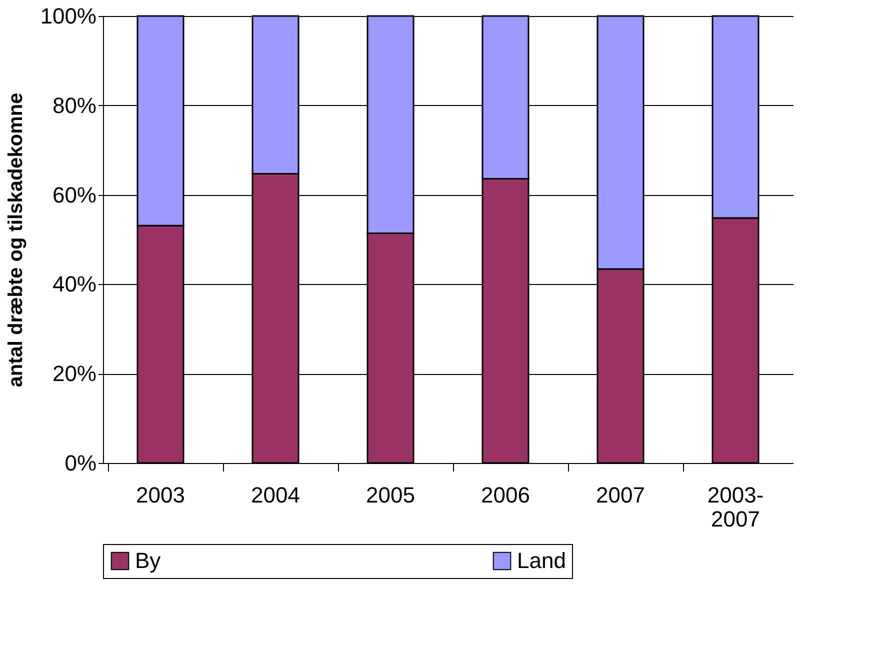  What do you see at coordinates (160, 495) in the screenshot?
I see `x-tick-label: 2003` at bounding box center [160, 495].